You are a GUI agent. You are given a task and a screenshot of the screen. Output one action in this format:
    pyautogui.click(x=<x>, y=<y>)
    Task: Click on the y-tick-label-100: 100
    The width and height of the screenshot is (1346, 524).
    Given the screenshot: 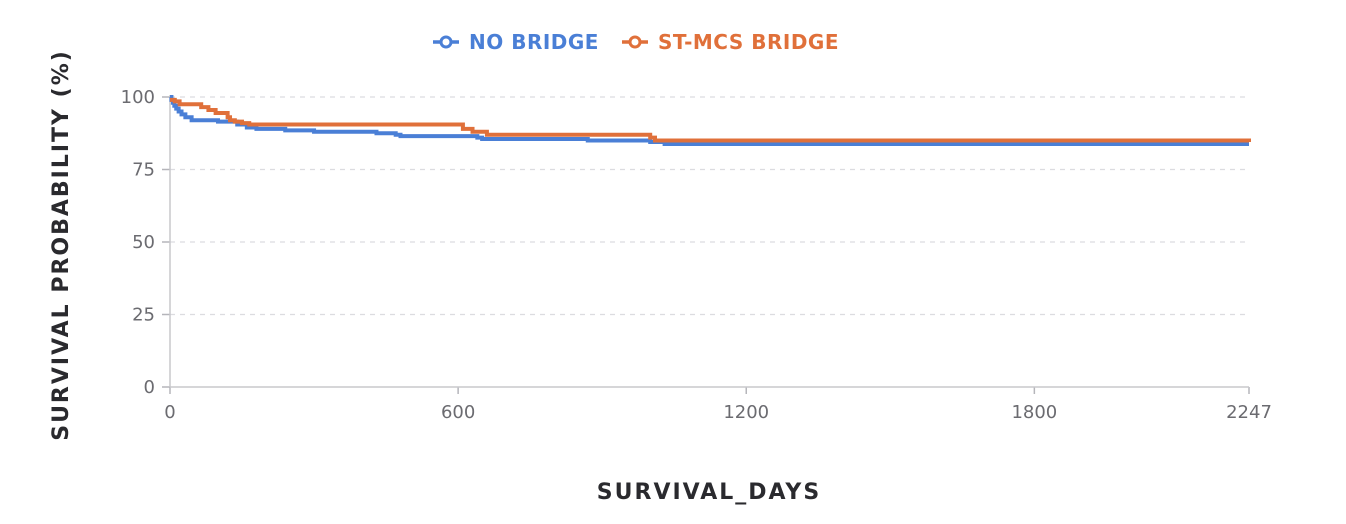 What is the action you would take?
    pyautogui.click(x=138, y=97)
    